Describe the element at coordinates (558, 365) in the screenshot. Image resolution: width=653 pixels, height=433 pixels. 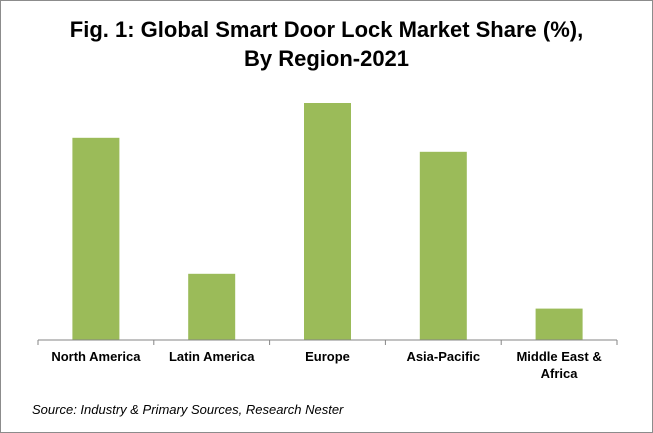
I see `x-tick-label: Middle East & Africa` at that location.